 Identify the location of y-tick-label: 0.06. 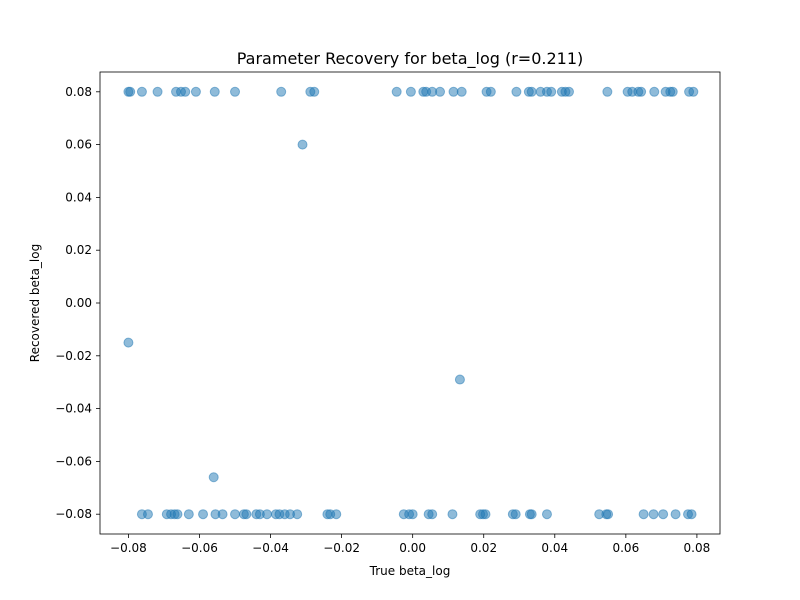
(78, 145).